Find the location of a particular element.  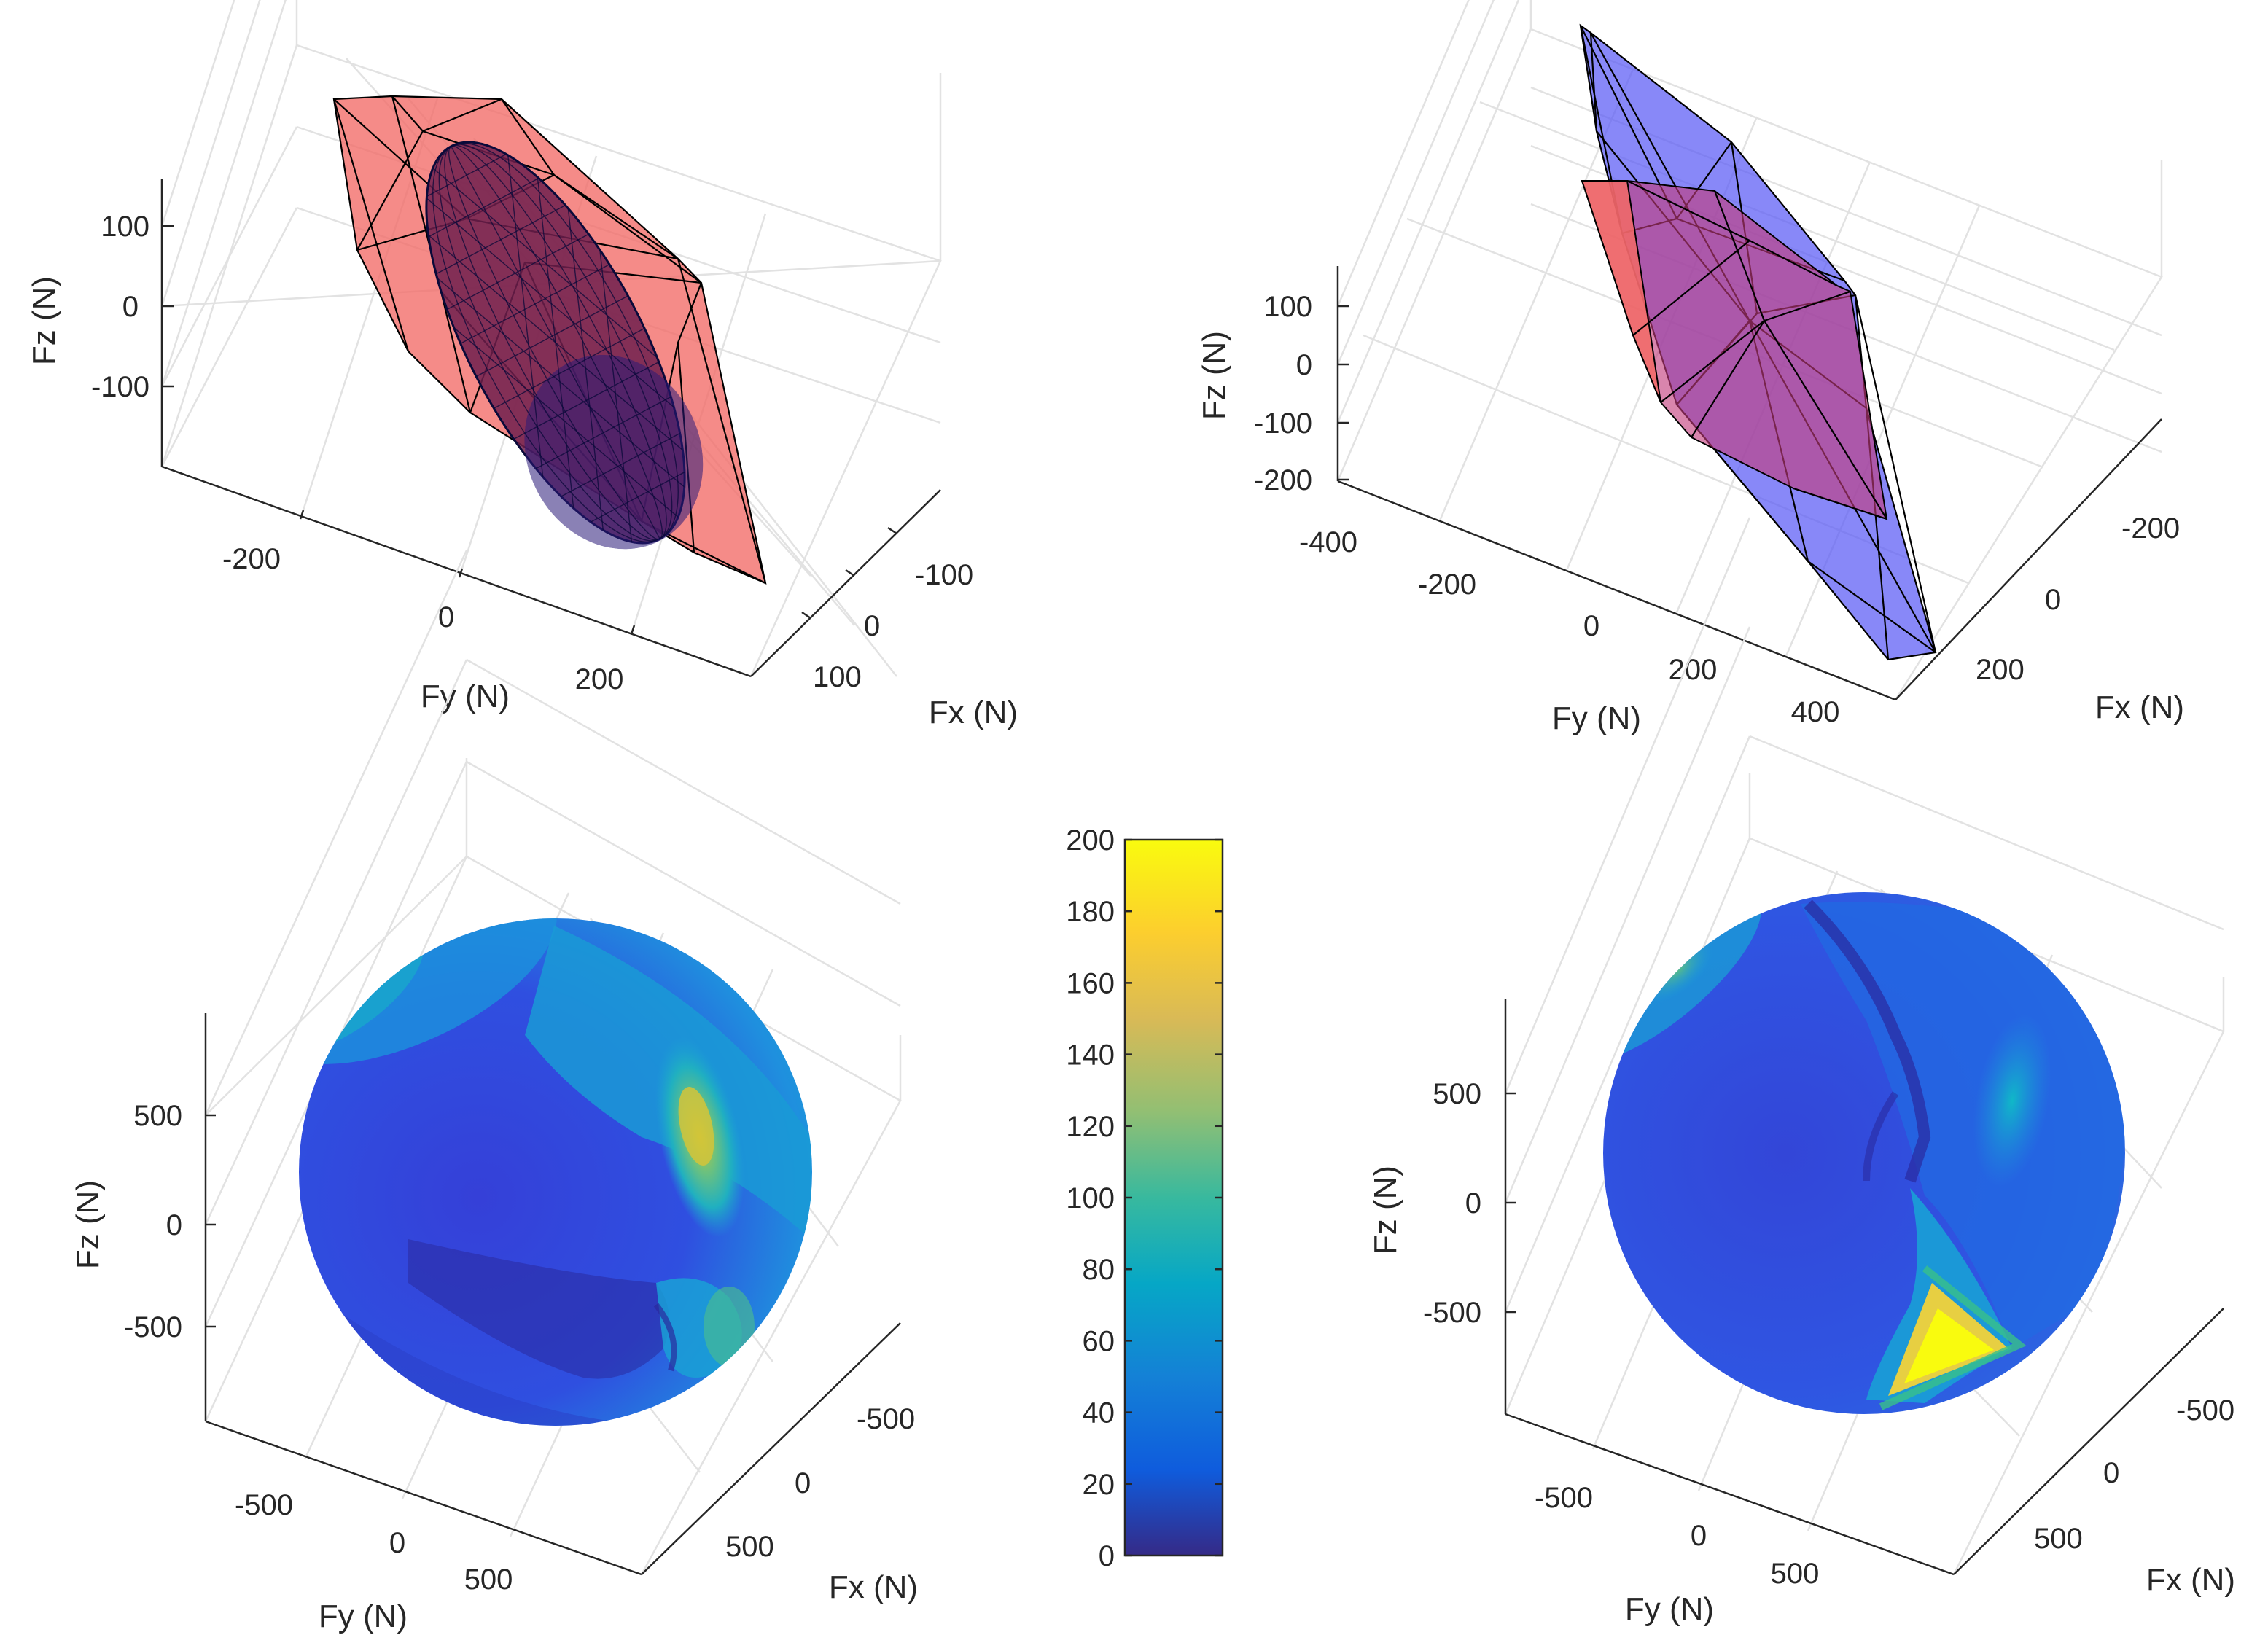

colorbar-tick-label: 40 is located at coordinates (1099, 1413).